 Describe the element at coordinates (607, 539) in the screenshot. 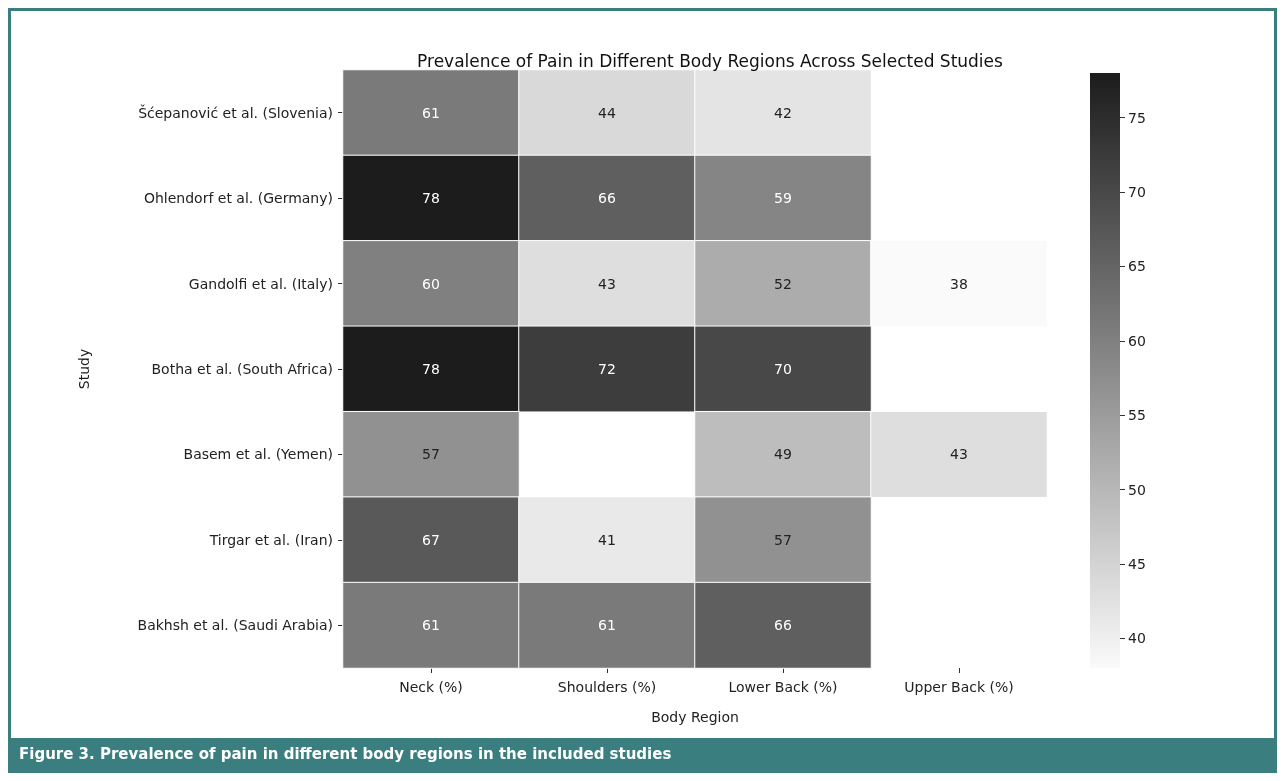

I see `data-label: 41` at that location.